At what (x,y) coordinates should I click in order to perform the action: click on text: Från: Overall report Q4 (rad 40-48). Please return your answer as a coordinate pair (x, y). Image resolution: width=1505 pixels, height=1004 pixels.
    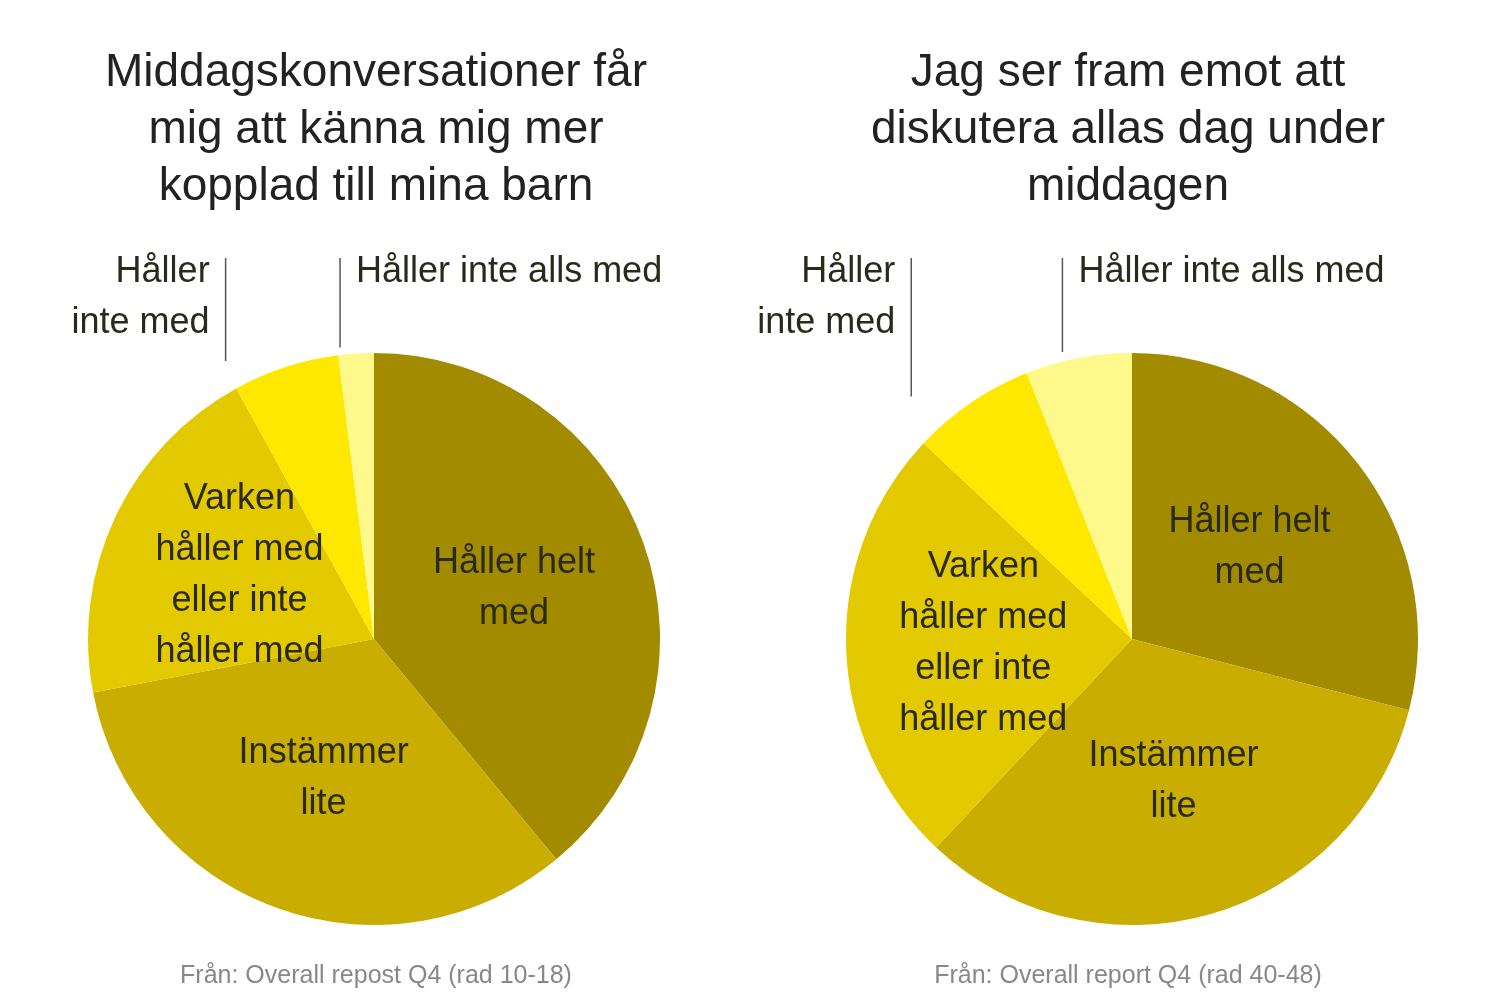
    Looking at the image, I should click on (1128, 974).